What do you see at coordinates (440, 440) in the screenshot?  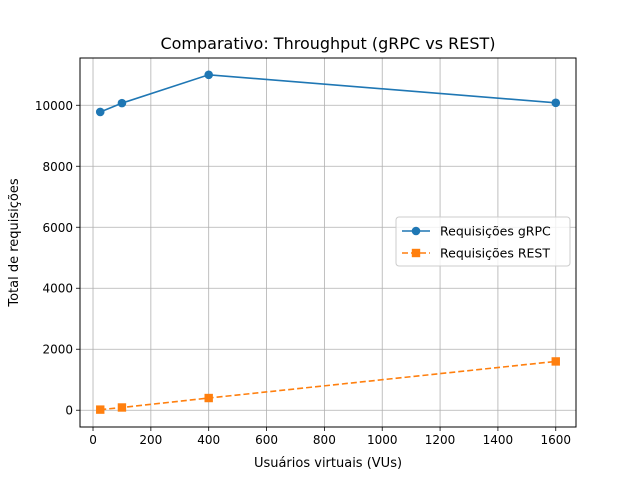 I see `x-tick-label: 1200` at bounding box center [440, 440].